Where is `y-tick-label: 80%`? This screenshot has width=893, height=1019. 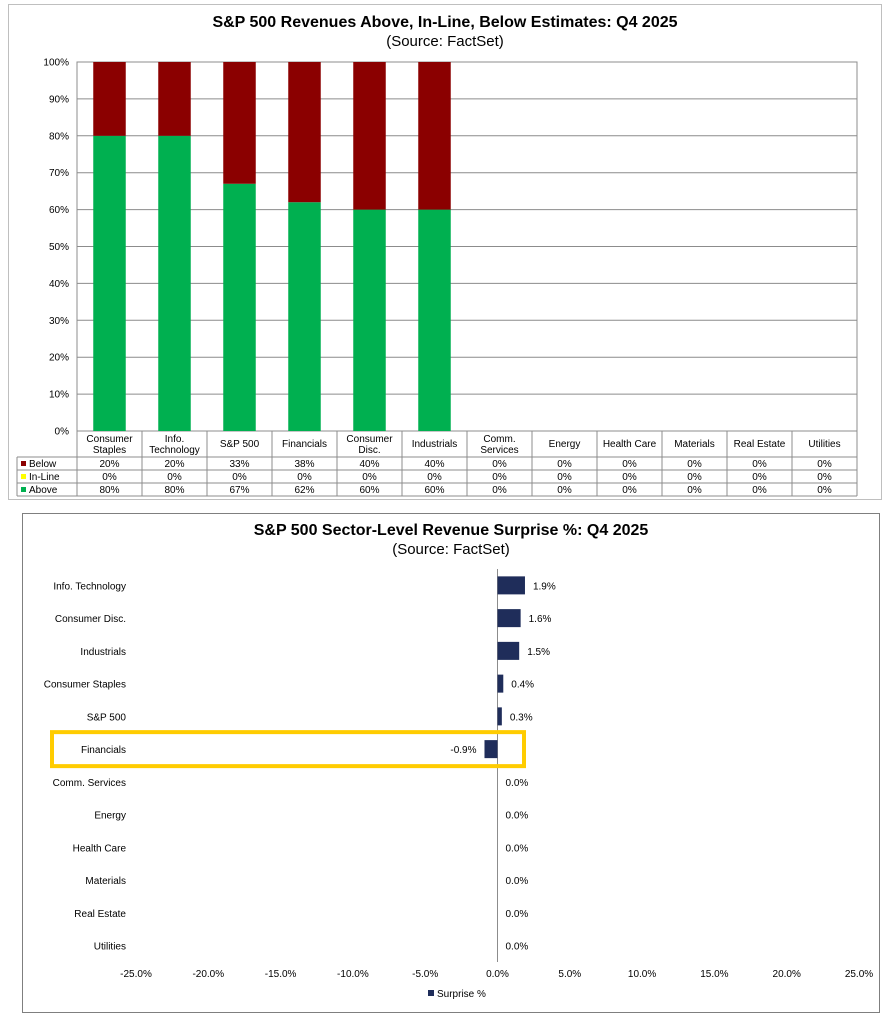 y-tick-label: 80% is located at coordinates (59, 136).